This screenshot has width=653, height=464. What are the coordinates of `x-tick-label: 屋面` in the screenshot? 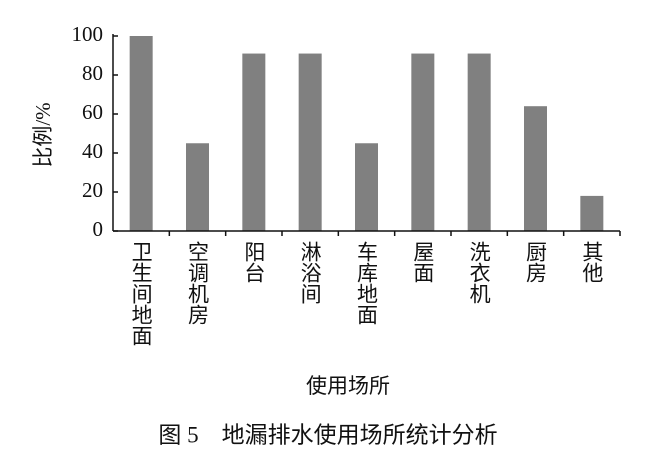 It's located at (423, 262).